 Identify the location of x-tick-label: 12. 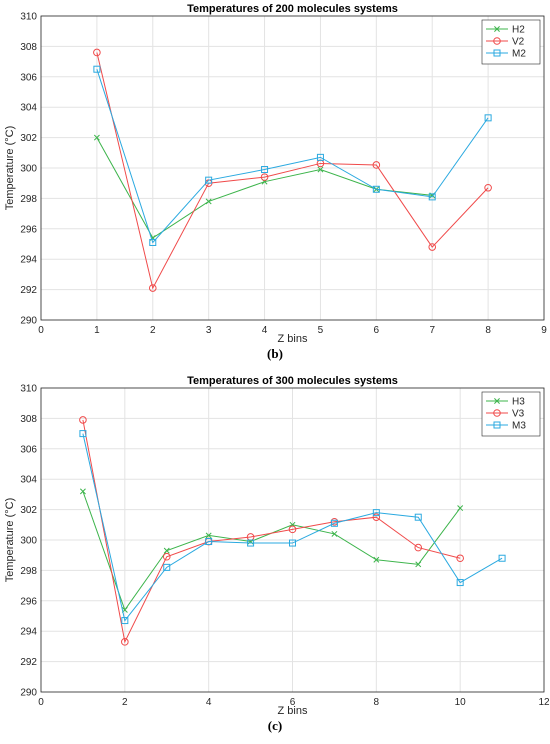
(544, 702).